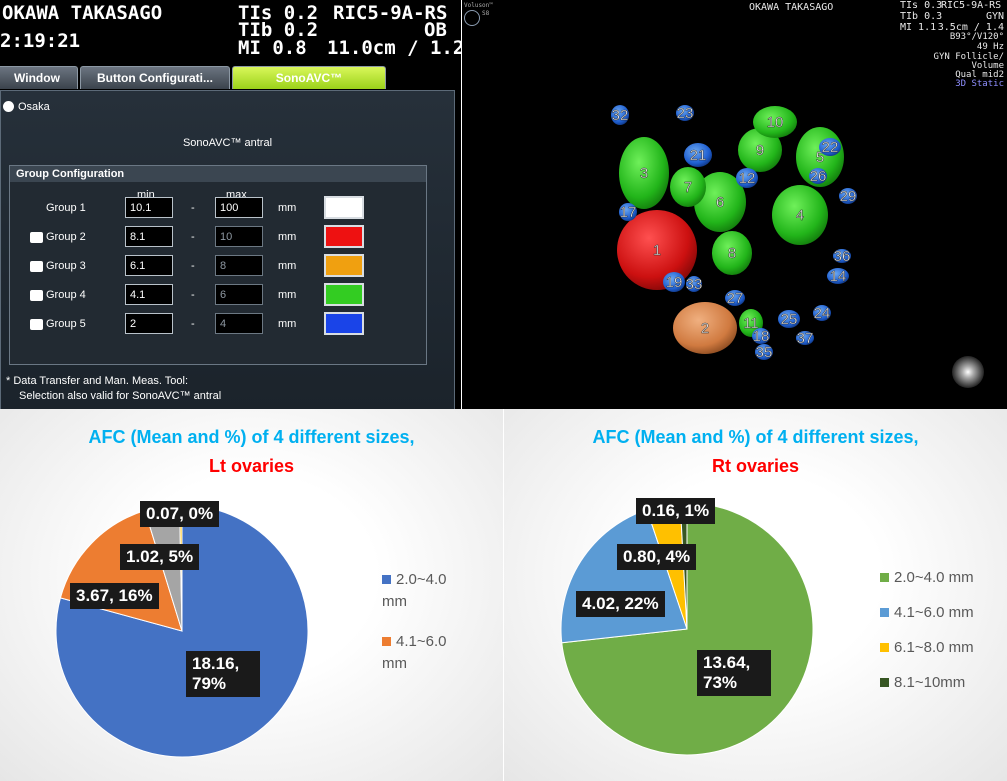 This screenshot has height=781, width=1007. I want to click on follicle-label: 23, so click(685, 113).